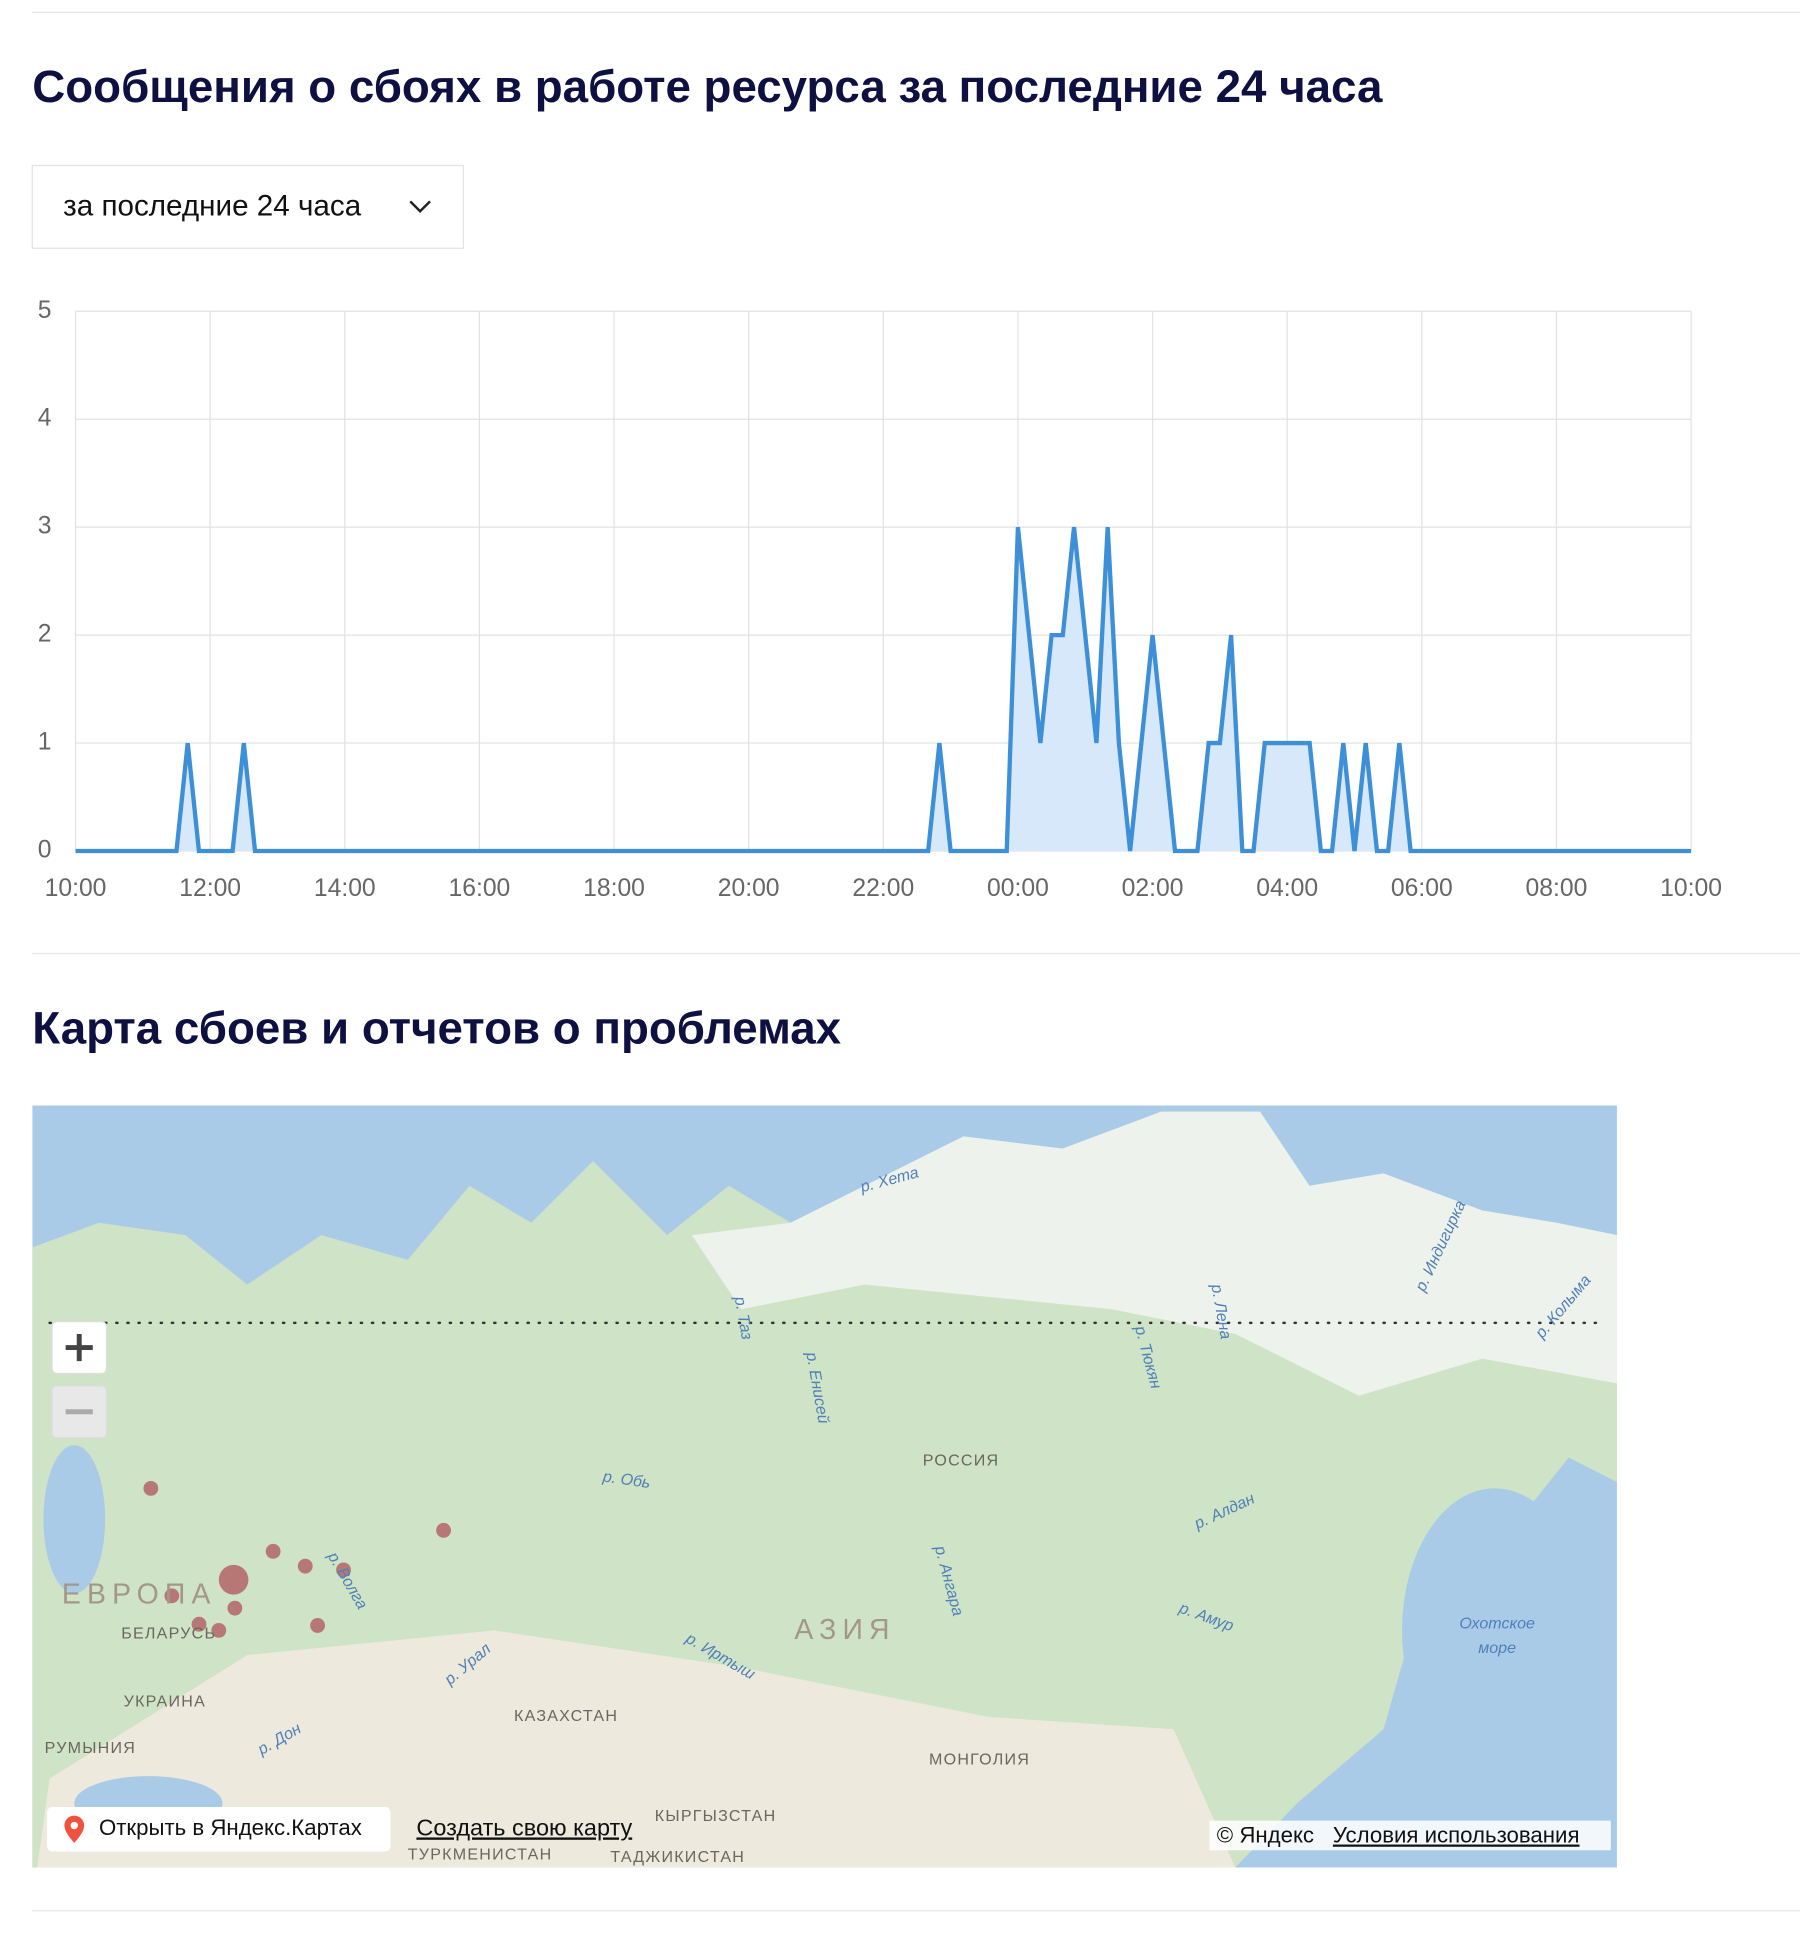 This screenshot has width=1816, height=1954. I want to click on map-label: ТАДЖИКИСТАН, so click(677, 1857).